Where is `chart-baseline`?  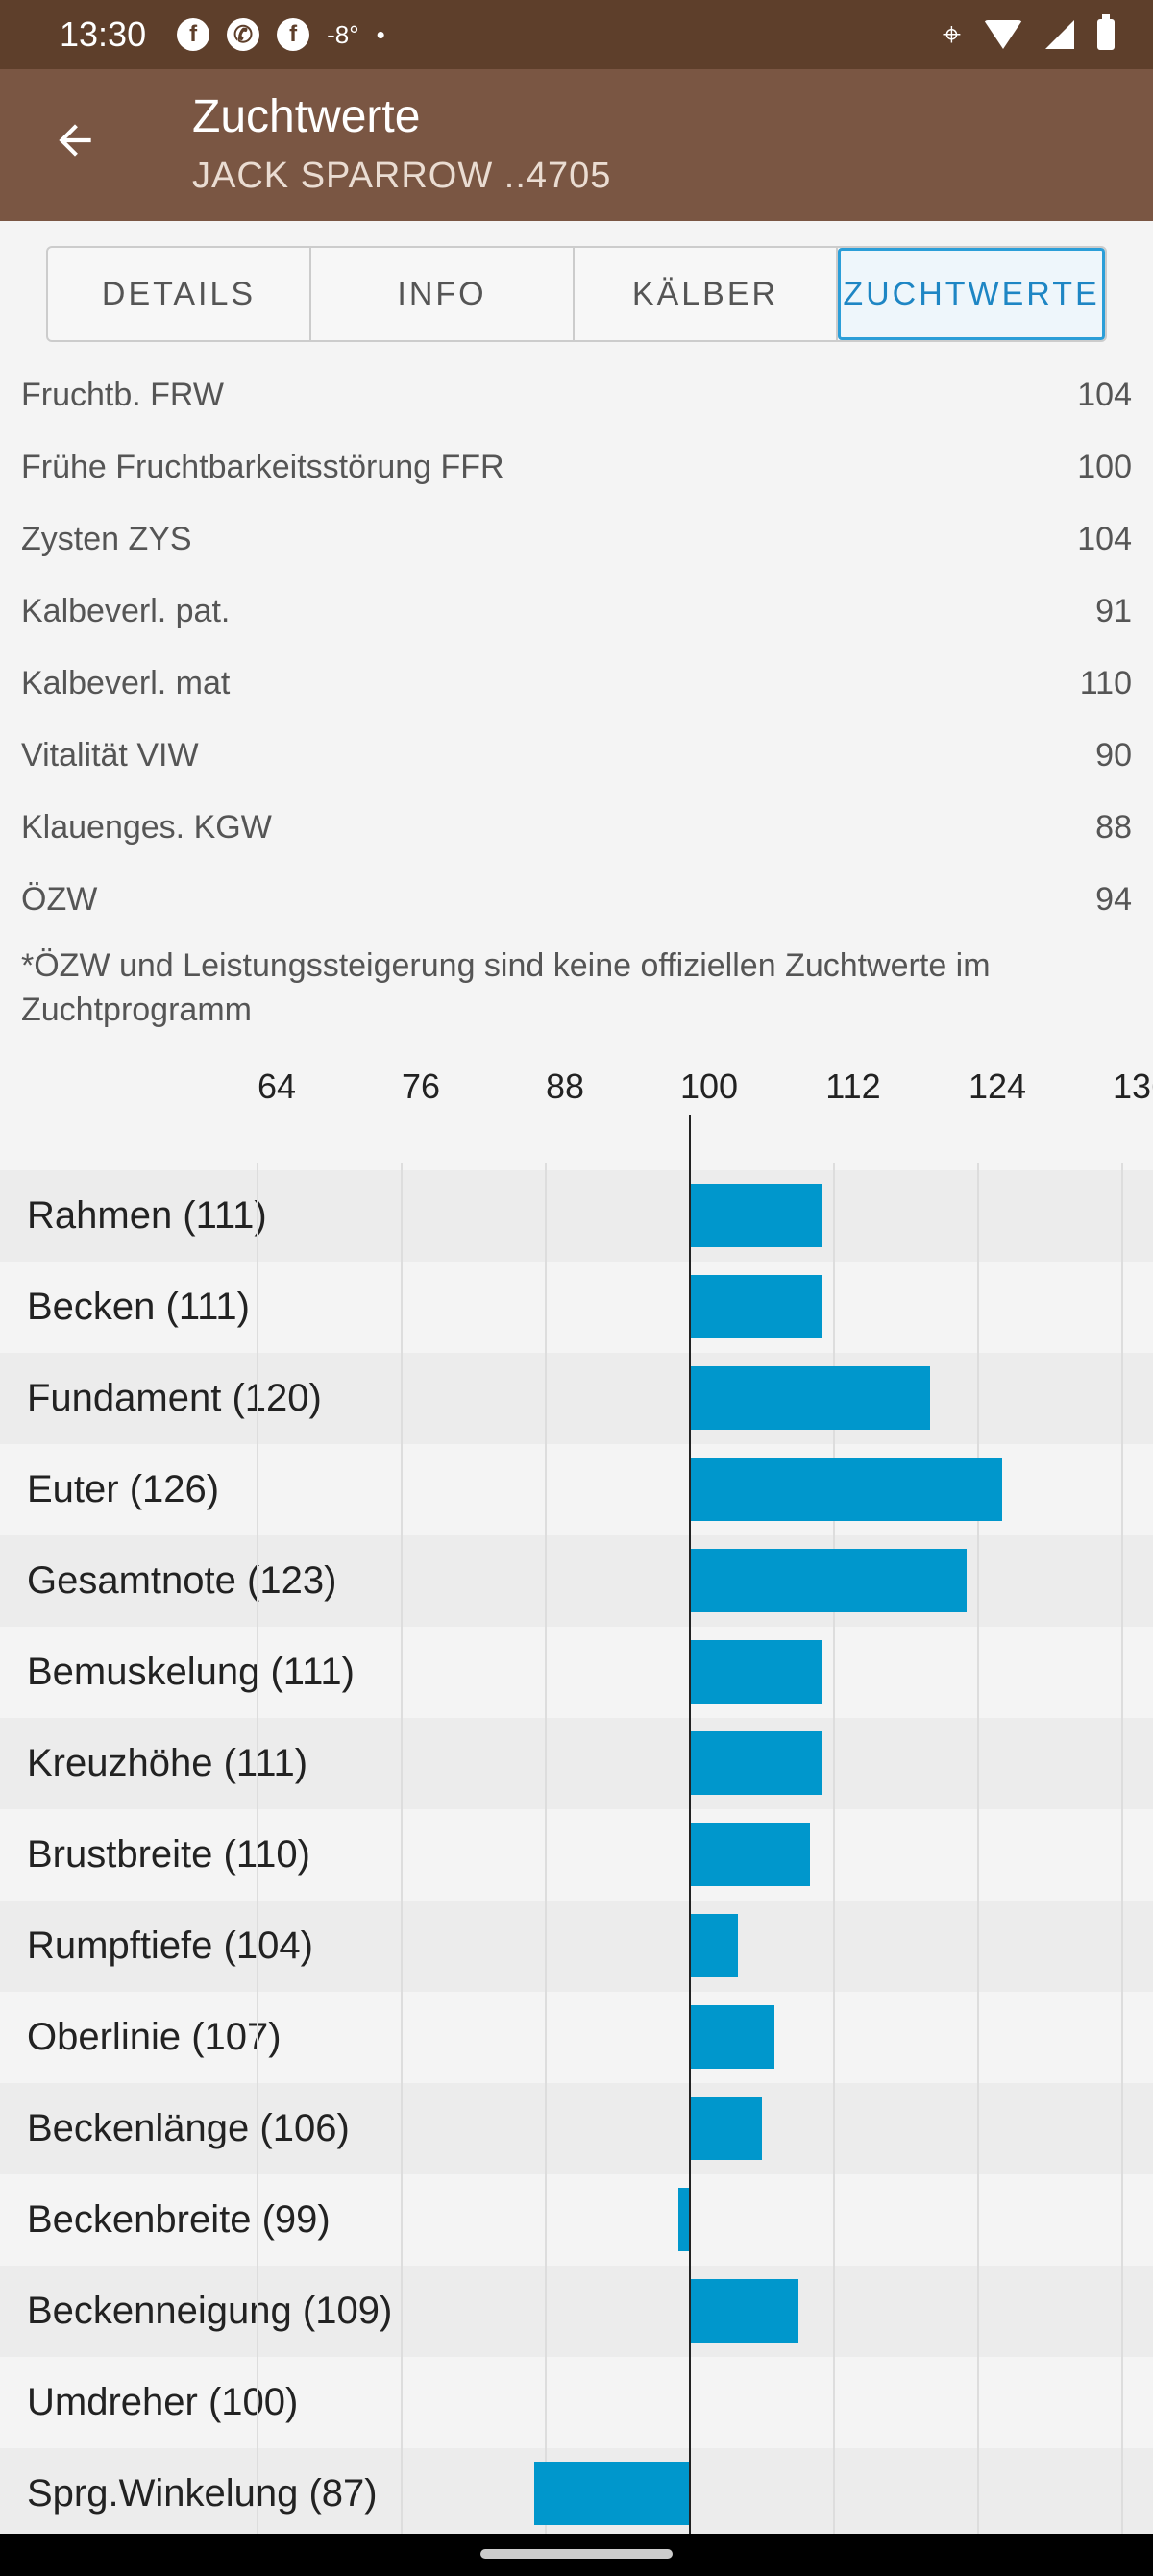 chart-baseline is located at coordinates (690, 1845).